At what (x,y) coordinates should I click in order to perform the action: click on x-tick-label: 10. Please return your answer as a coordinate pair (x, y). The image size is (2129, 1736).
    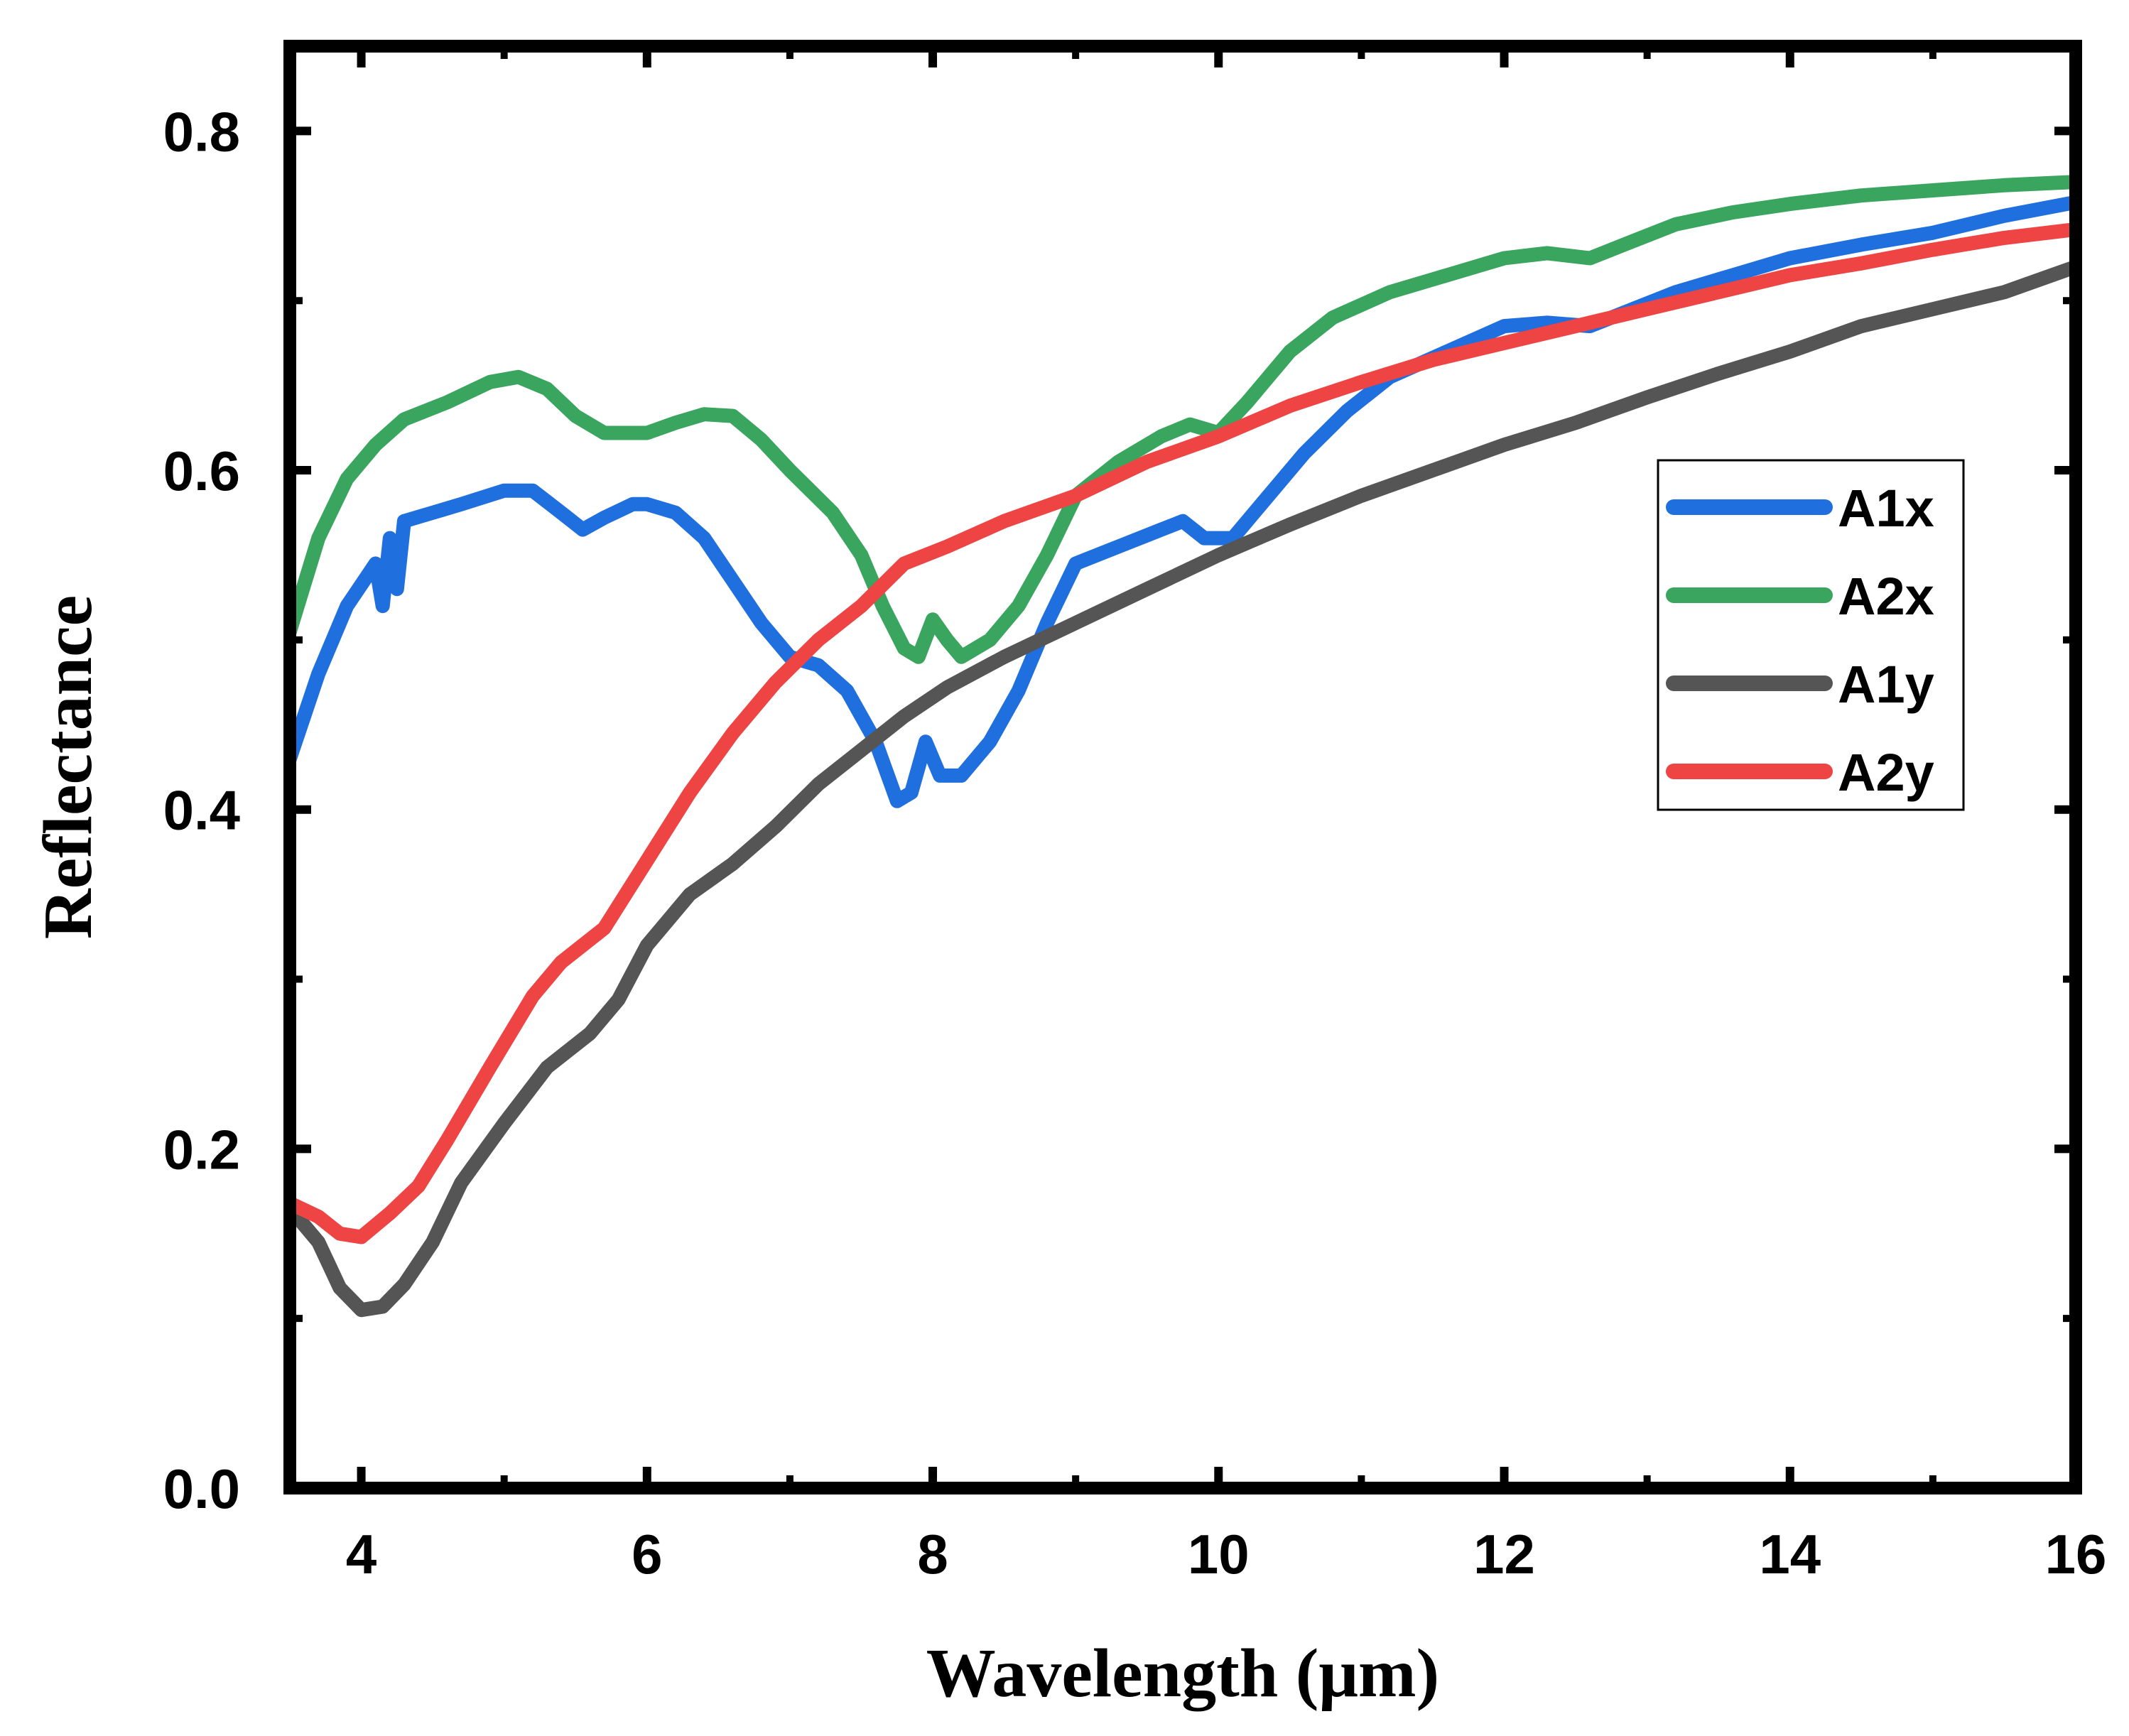
    Looking at the image, I should click on (1219, 1554).